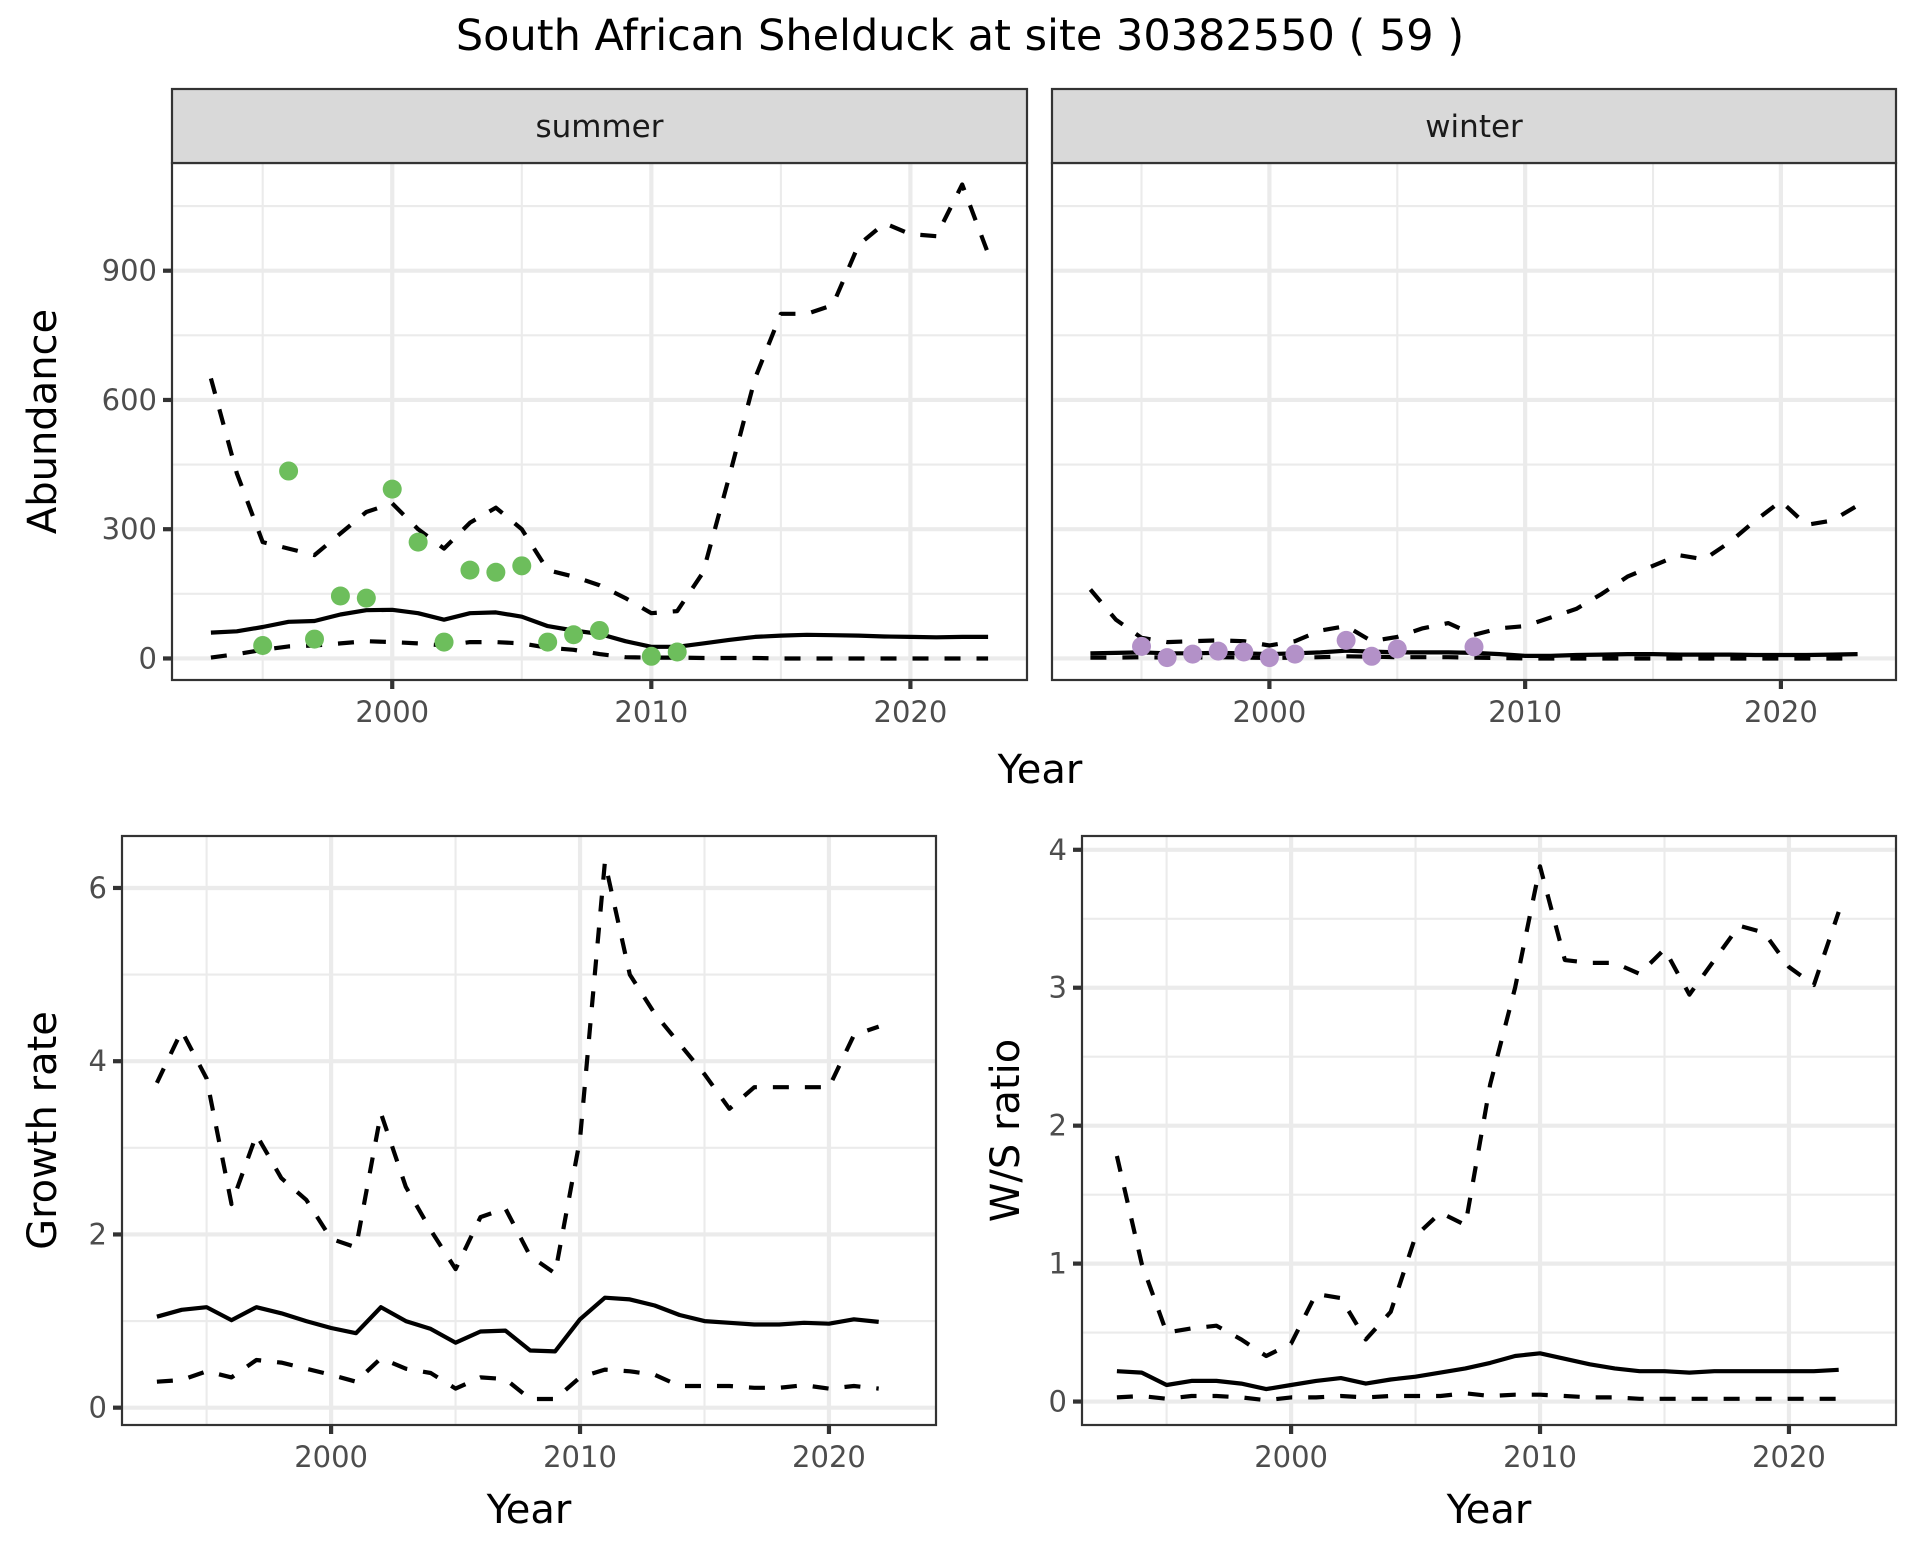  Describe the element at coordinates (1477, 1371) in the screenshot. I see `ws-ratio-mean-line` at that location.